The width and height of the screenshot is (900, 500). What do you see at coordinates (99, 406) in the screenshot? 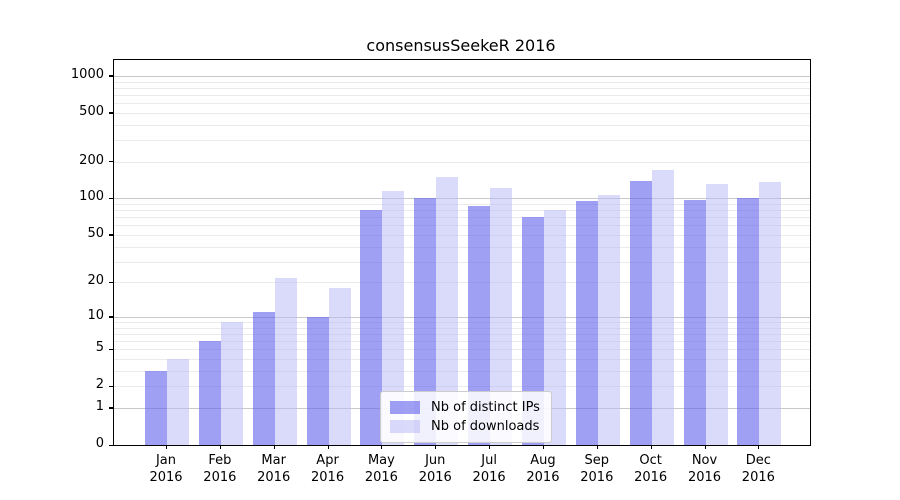
I see `y-tick-label: 1` at bounding box center [99, 406].